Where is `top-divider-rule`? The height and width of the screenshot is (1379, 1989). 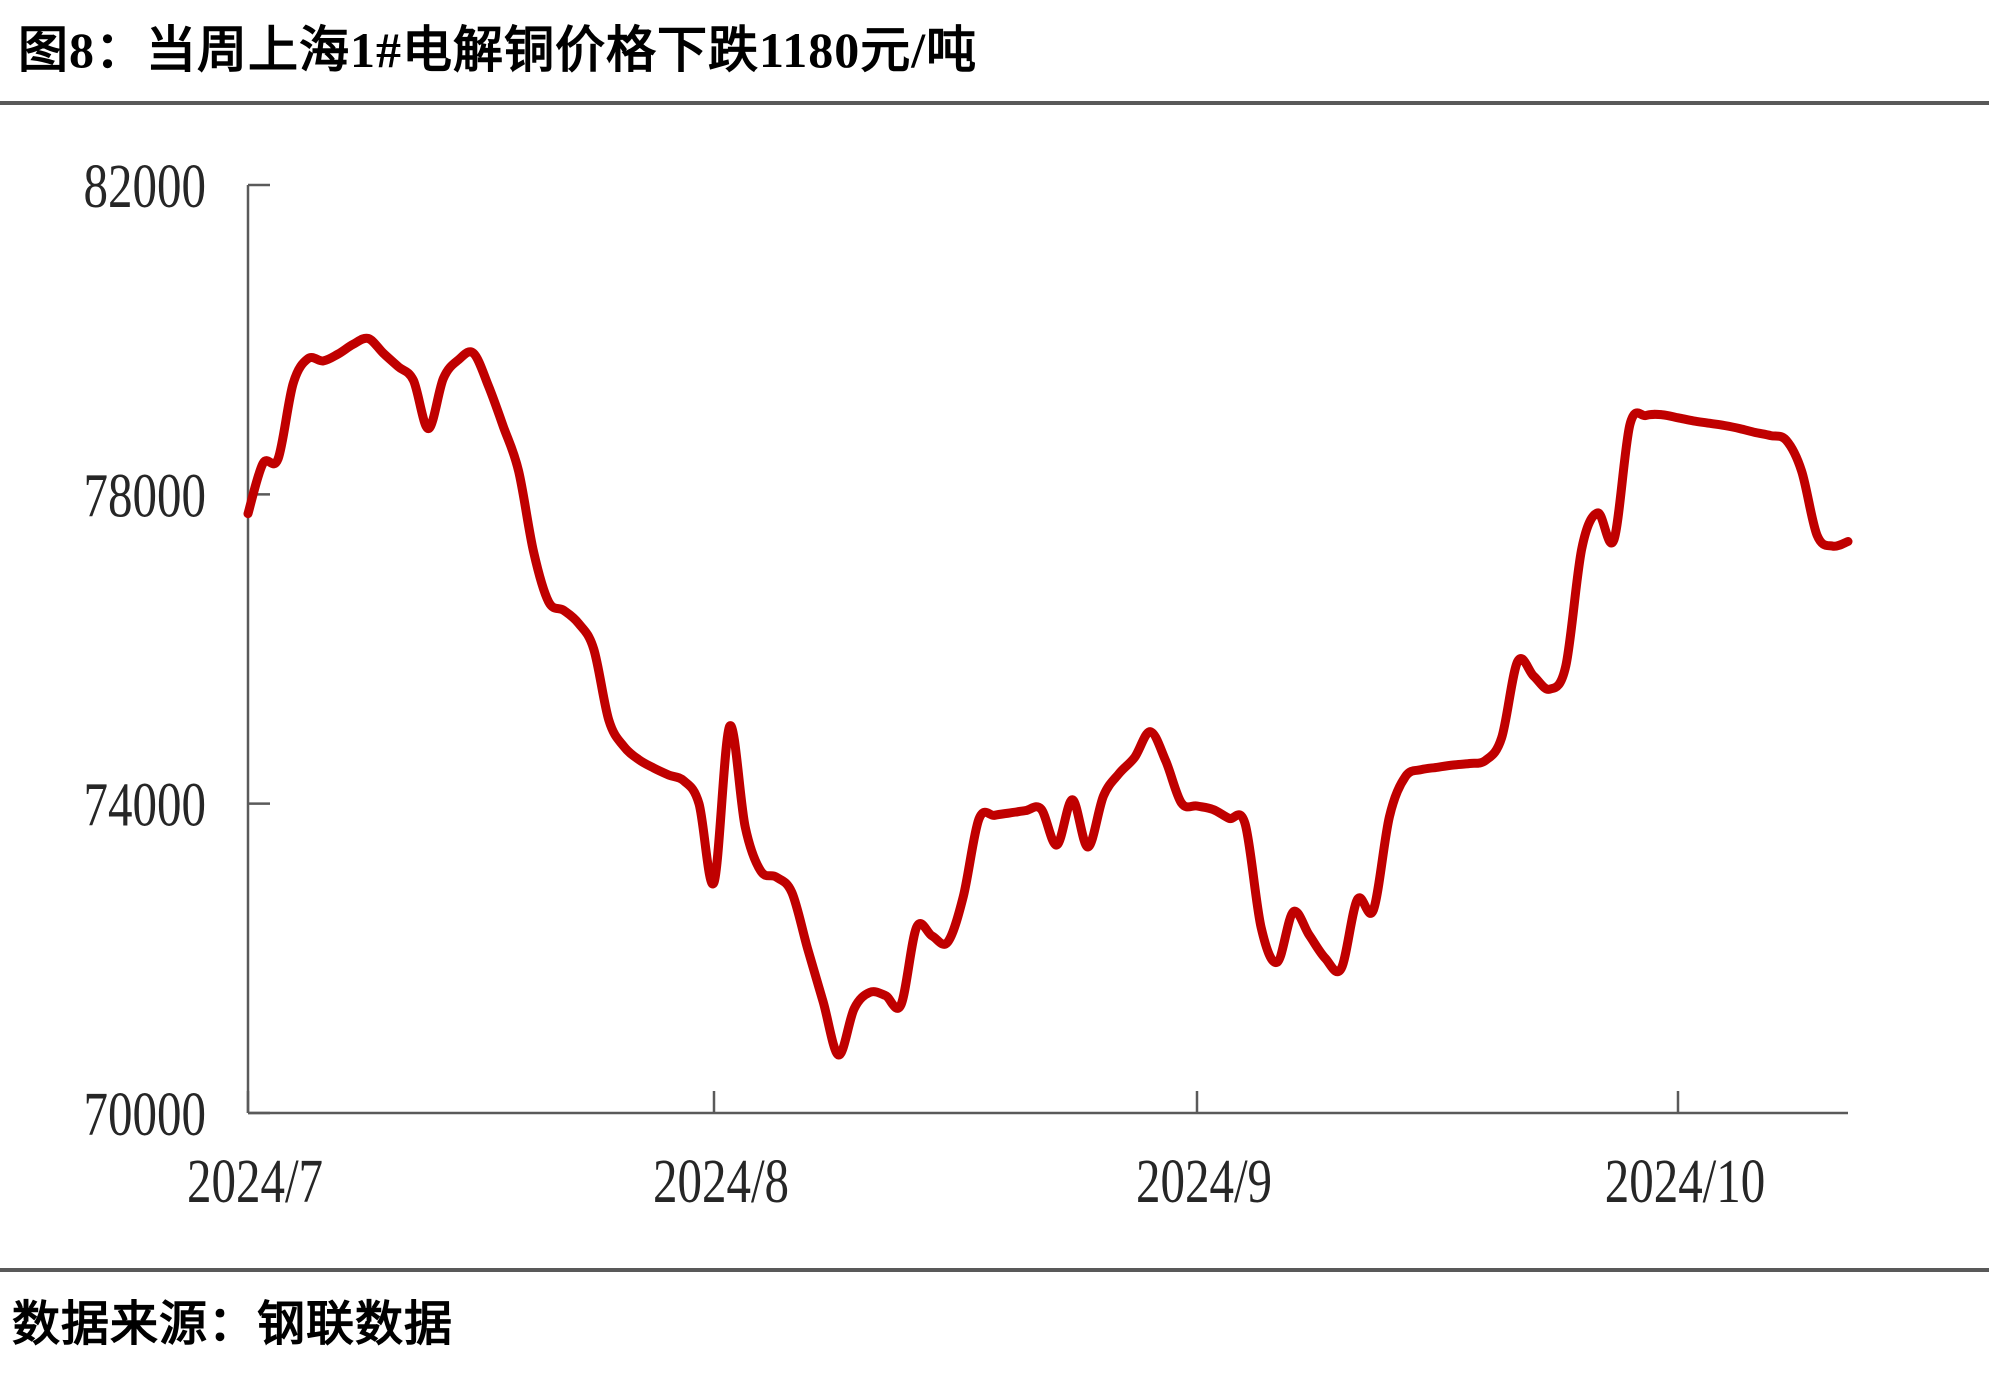
top-divider-rule is located at coordinates (994, 103).